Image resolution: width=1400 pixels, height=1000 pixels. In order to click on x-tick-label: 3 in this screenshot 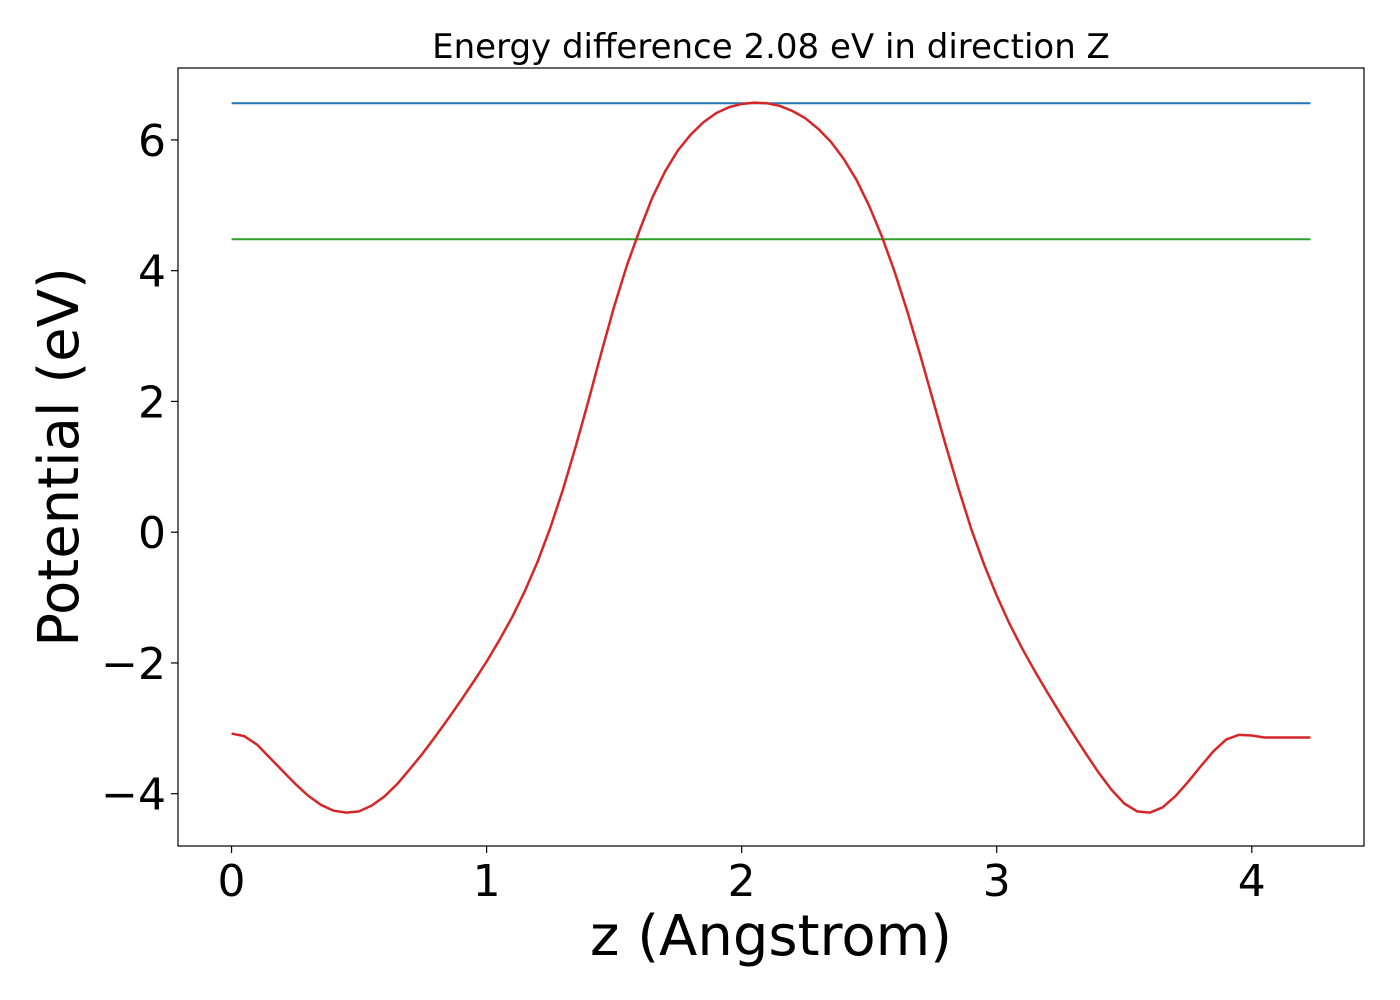, I will do `click(997, 881)`.